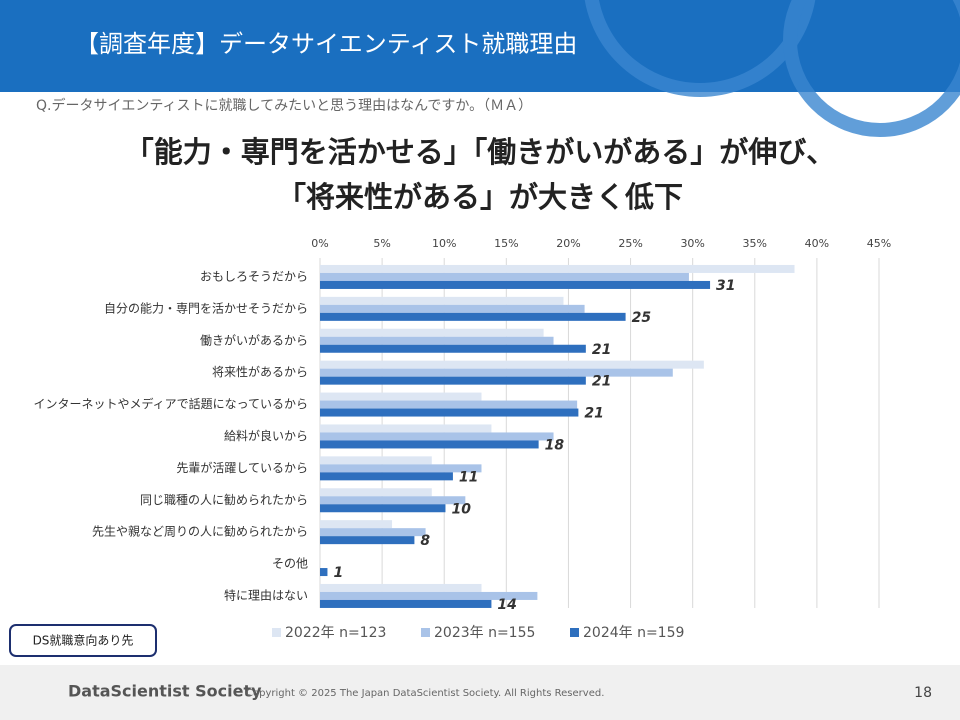 This screenshot has height=720, width=960. What do you see at coordinates (568, 243) in the screenshot?
I see `x-tick-label: 20%` at bounding box center [568, 243].